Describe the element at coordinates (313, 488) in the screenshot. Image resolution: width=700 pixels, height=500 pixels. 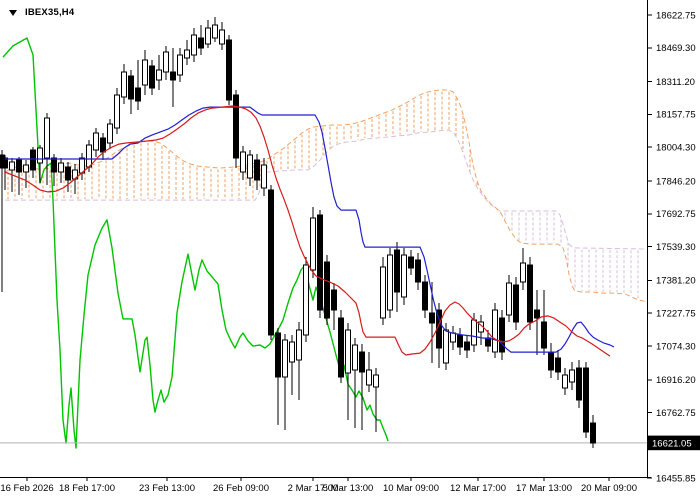
I see `time-tick-label: 2 Mar 17:00` at that location.